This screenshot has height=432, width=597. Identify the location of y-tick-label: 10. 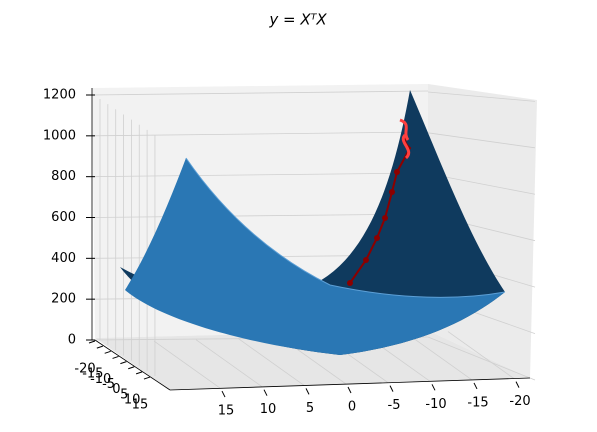
(132, 399).